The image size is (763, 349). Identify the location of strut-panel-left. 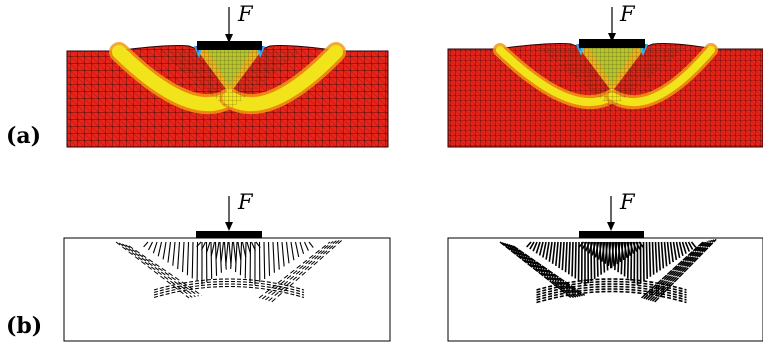
(227, 286).